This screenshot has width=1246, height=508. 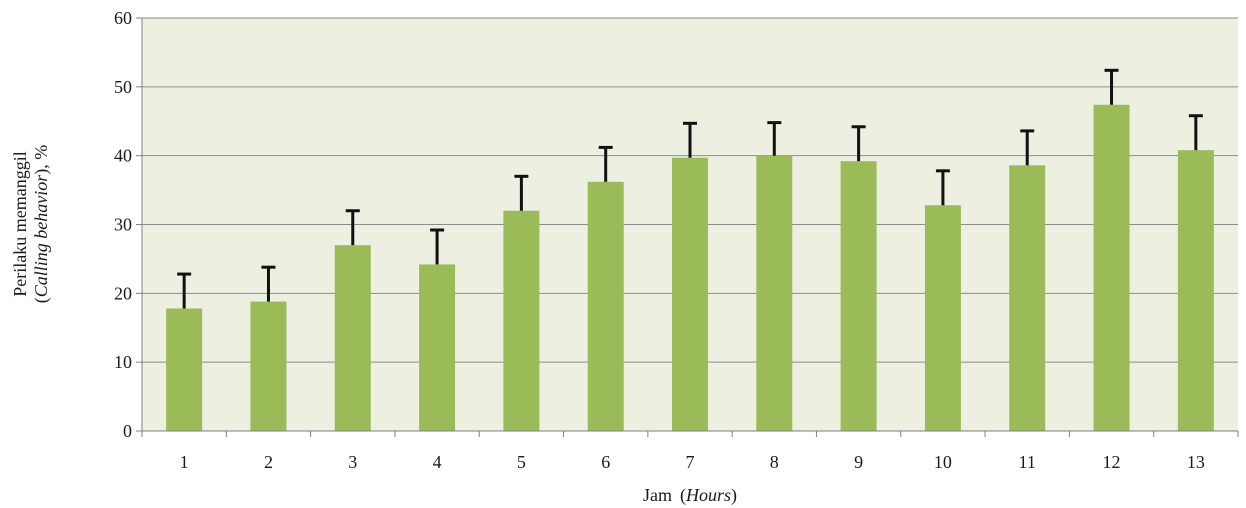 What do you see at coordinates (774, 462) in the screenshot?
I see `x-tick-label: 8` at bounding box center [774, 462].